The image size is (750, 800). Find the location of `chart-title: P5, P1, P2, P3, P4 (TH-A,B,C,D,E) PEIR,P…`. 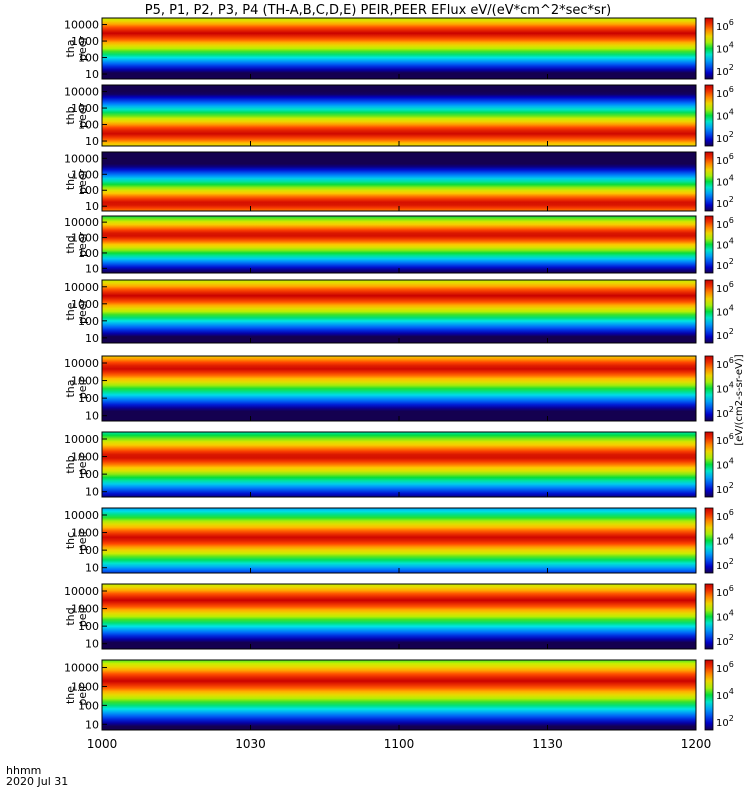

chart-title: P5, P1, P2, P3, P4 (TH-A,B,C,D,E) PEIR,P… is located at coordinates (378, 10).